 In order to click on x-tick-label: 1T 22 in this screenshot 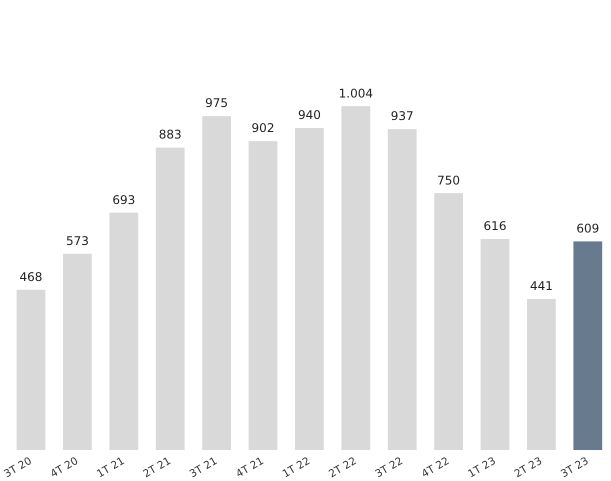, I will do `click(296, 467)`.